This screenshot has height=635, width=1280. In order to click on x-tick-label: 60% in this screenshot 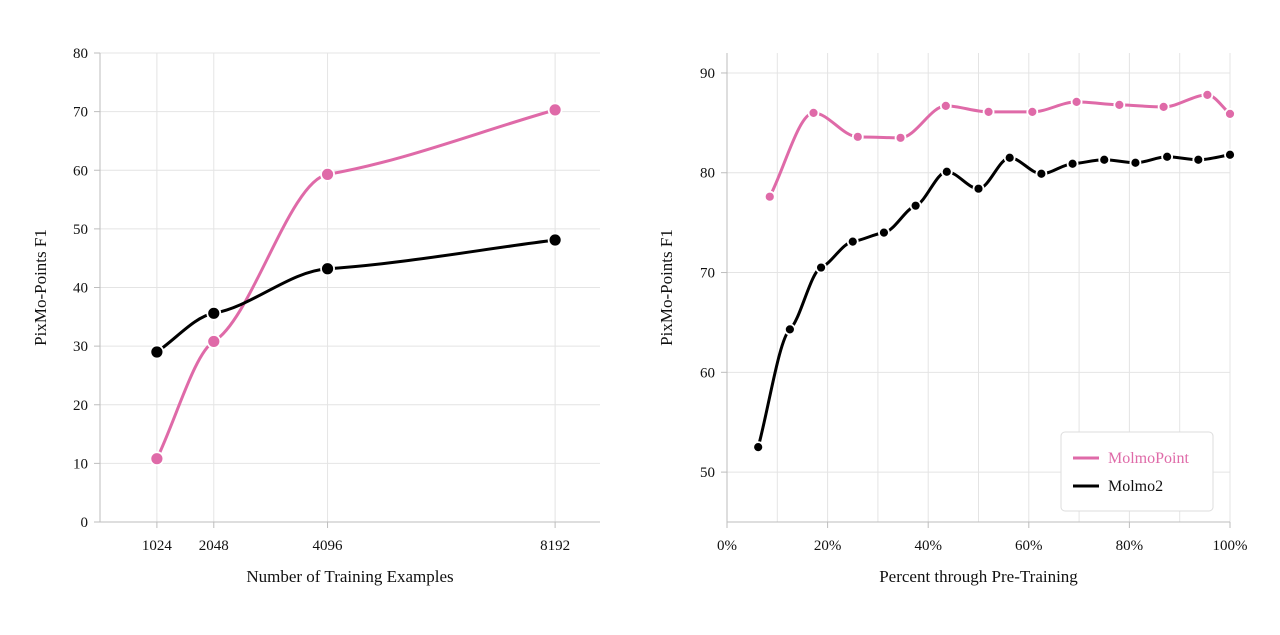, I will do `click(1029, 546)`.